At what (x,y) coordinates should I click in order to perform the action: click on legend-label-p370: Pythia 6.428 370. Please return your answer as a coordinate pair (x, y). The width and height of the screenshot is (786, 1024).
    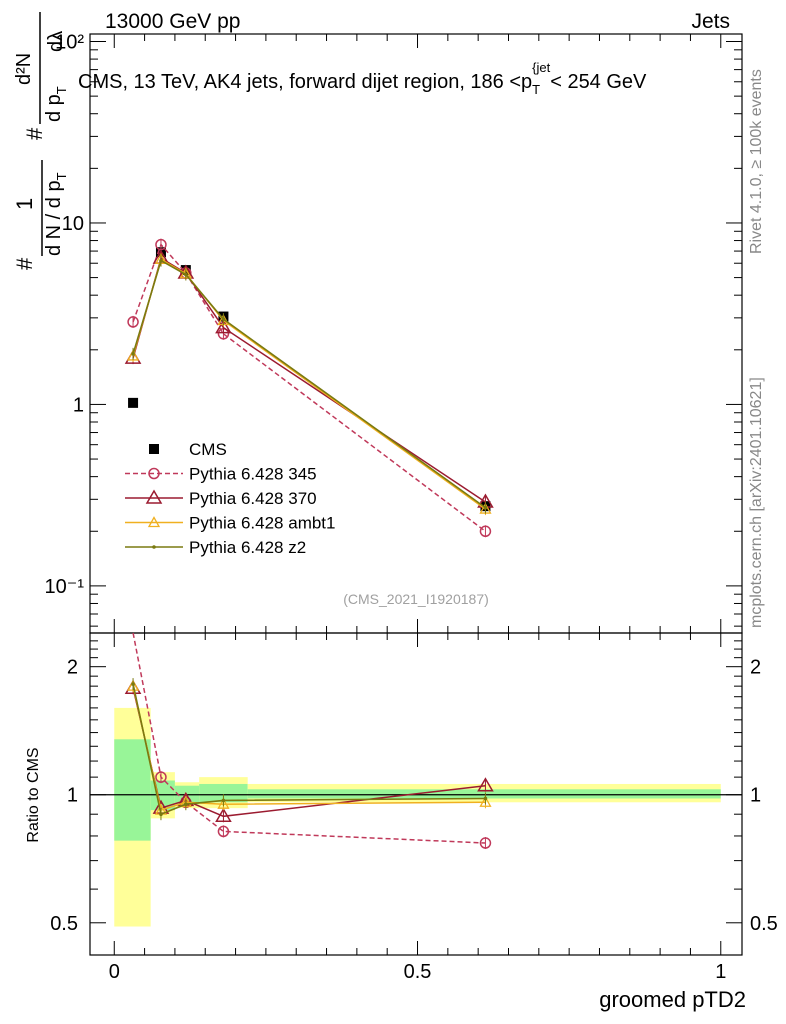
    Looking at the image, I should click on (253, 498).